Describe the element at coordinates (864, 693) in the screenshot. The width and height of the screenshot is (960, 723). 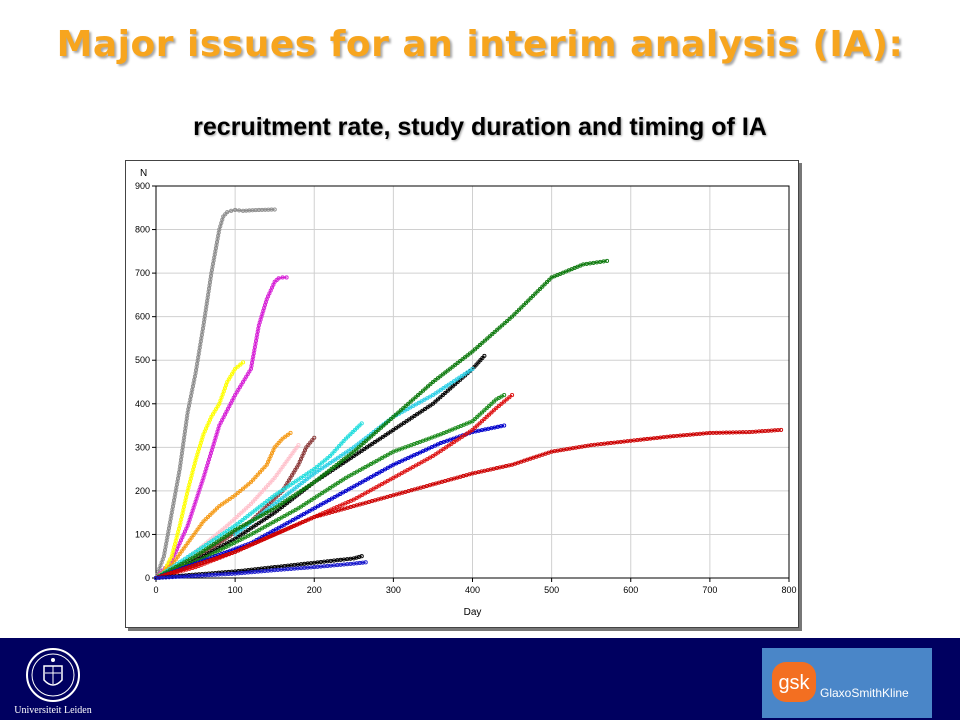
I see `gsk-logo-text: GlaxoSmithKline` at that location.